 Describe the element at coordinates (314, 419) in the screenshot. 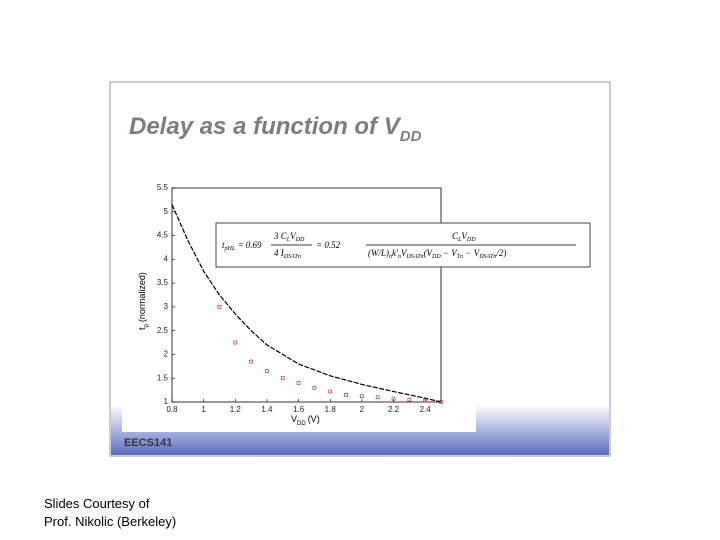

I see `x-label-unit: (V)` at that location.